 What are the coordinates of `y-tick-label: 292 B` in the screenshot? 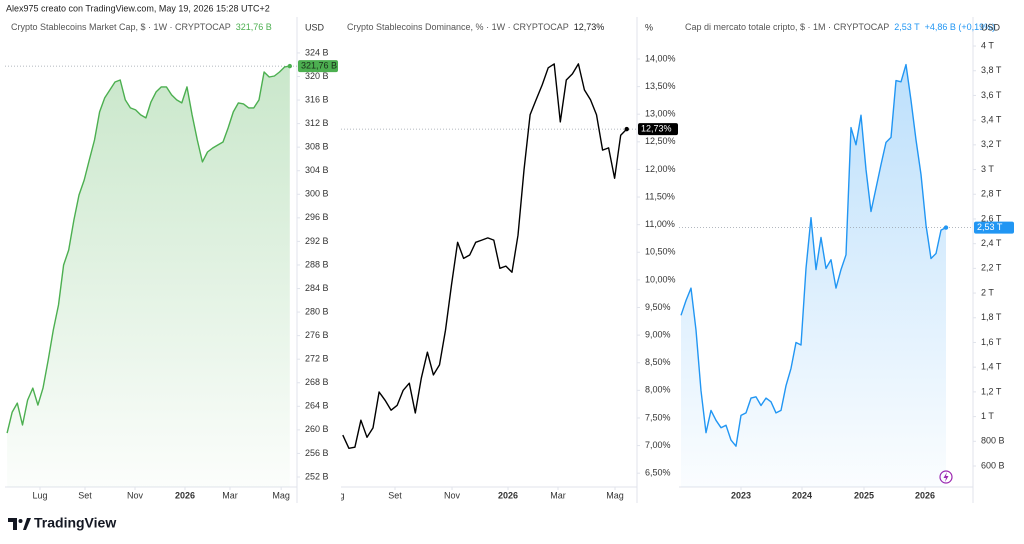 It's located at (317, 241).